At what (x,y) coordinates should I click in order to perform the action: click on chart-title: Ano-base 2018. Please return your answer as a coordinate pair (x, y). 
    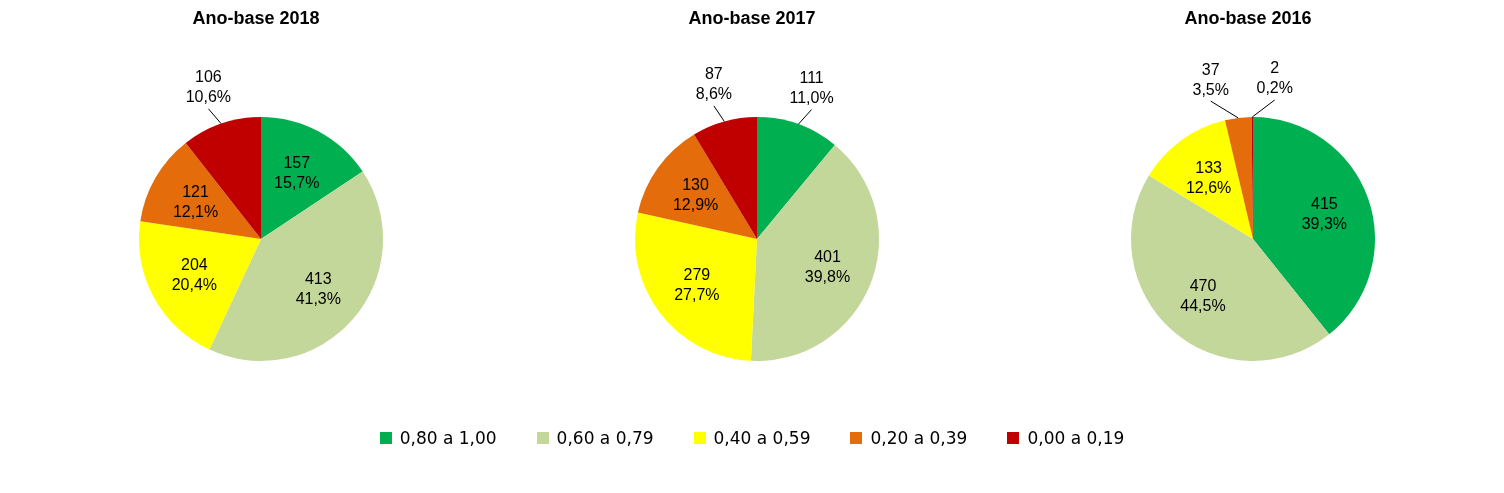
    Looking at the image, I should click on (256, 19).